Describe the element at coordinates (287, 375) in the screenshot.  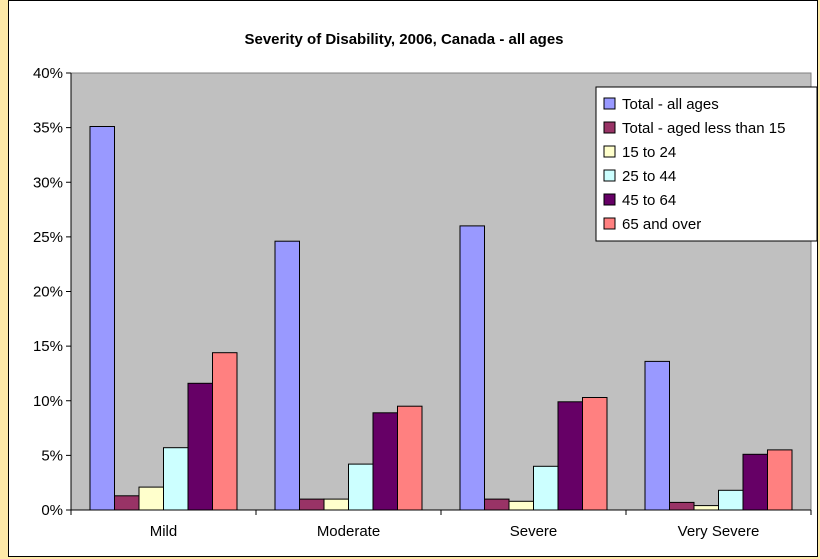
I see `bar-1-moderate` at that location.